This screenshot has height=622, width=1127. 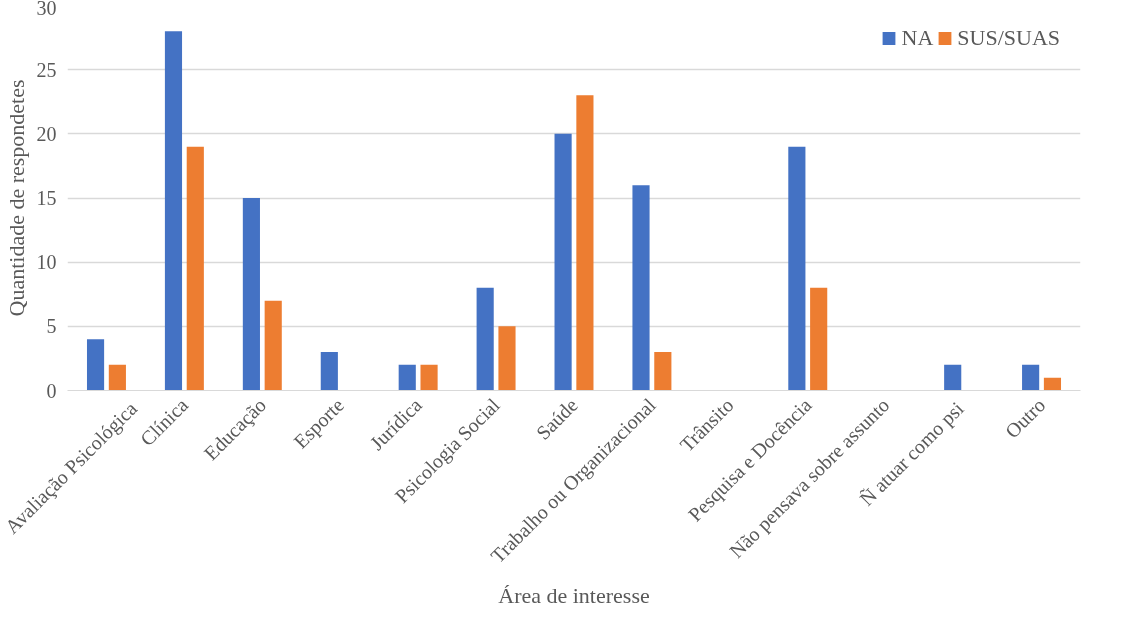 I want to click on x-axis-title: Área de interesse, so click(x=574, y=595).